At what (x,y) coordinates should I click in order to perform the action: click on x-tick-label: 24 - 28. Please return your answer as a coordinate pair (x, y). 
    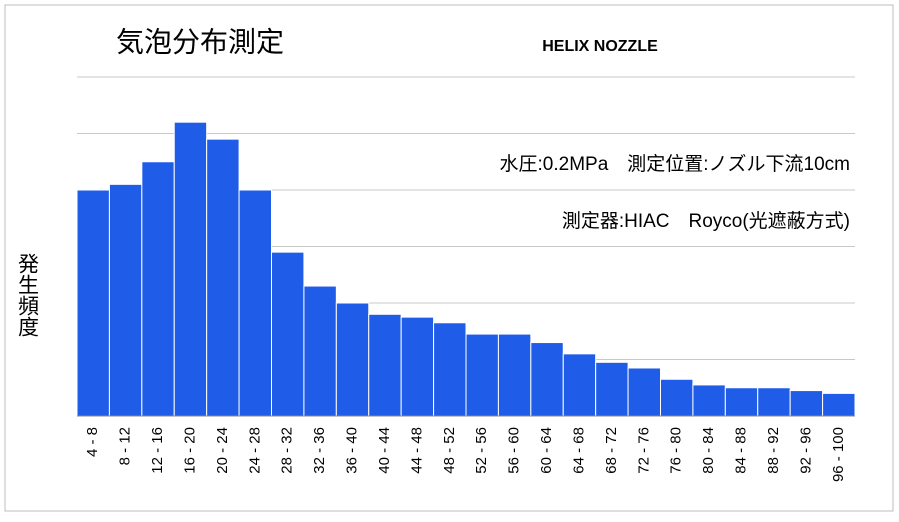
    Looking at the image, I should click on (254, 450).